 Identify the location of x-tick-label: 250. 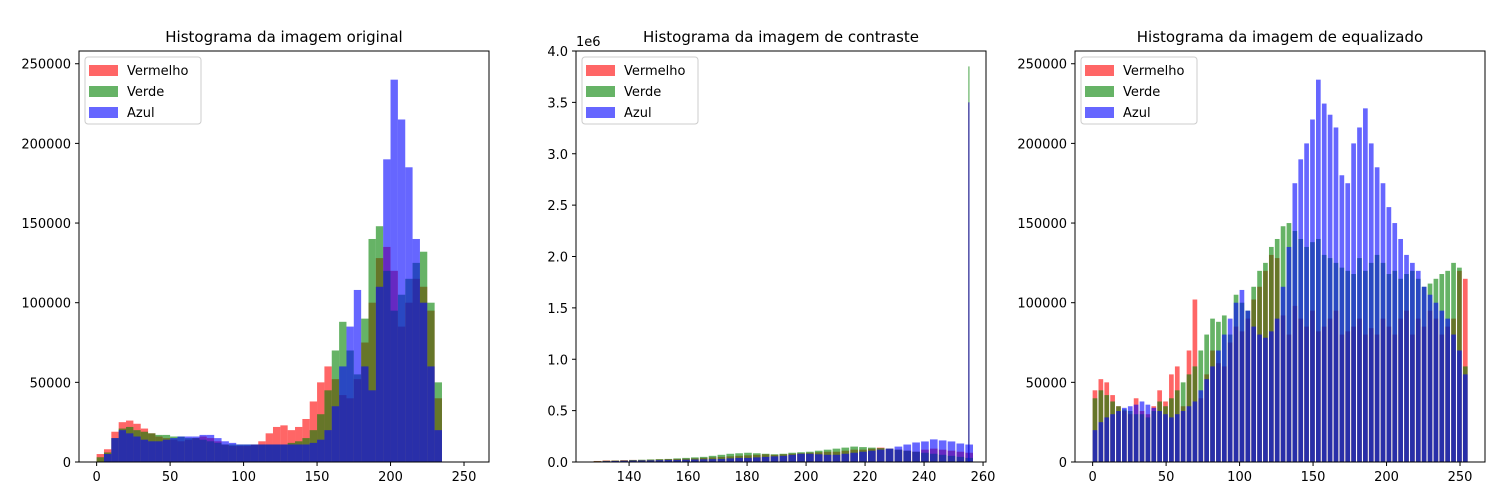
(1460, 477).